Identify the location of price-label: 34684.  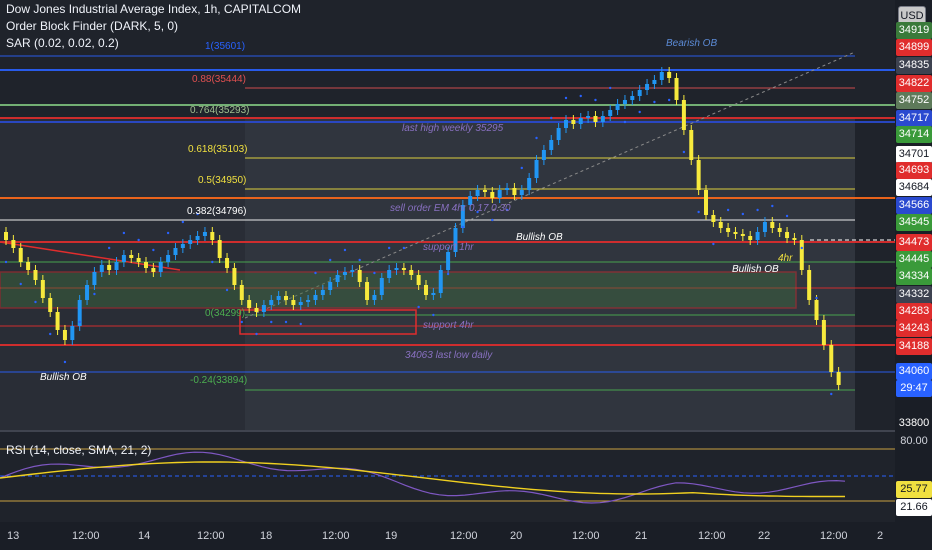
(914, 187).